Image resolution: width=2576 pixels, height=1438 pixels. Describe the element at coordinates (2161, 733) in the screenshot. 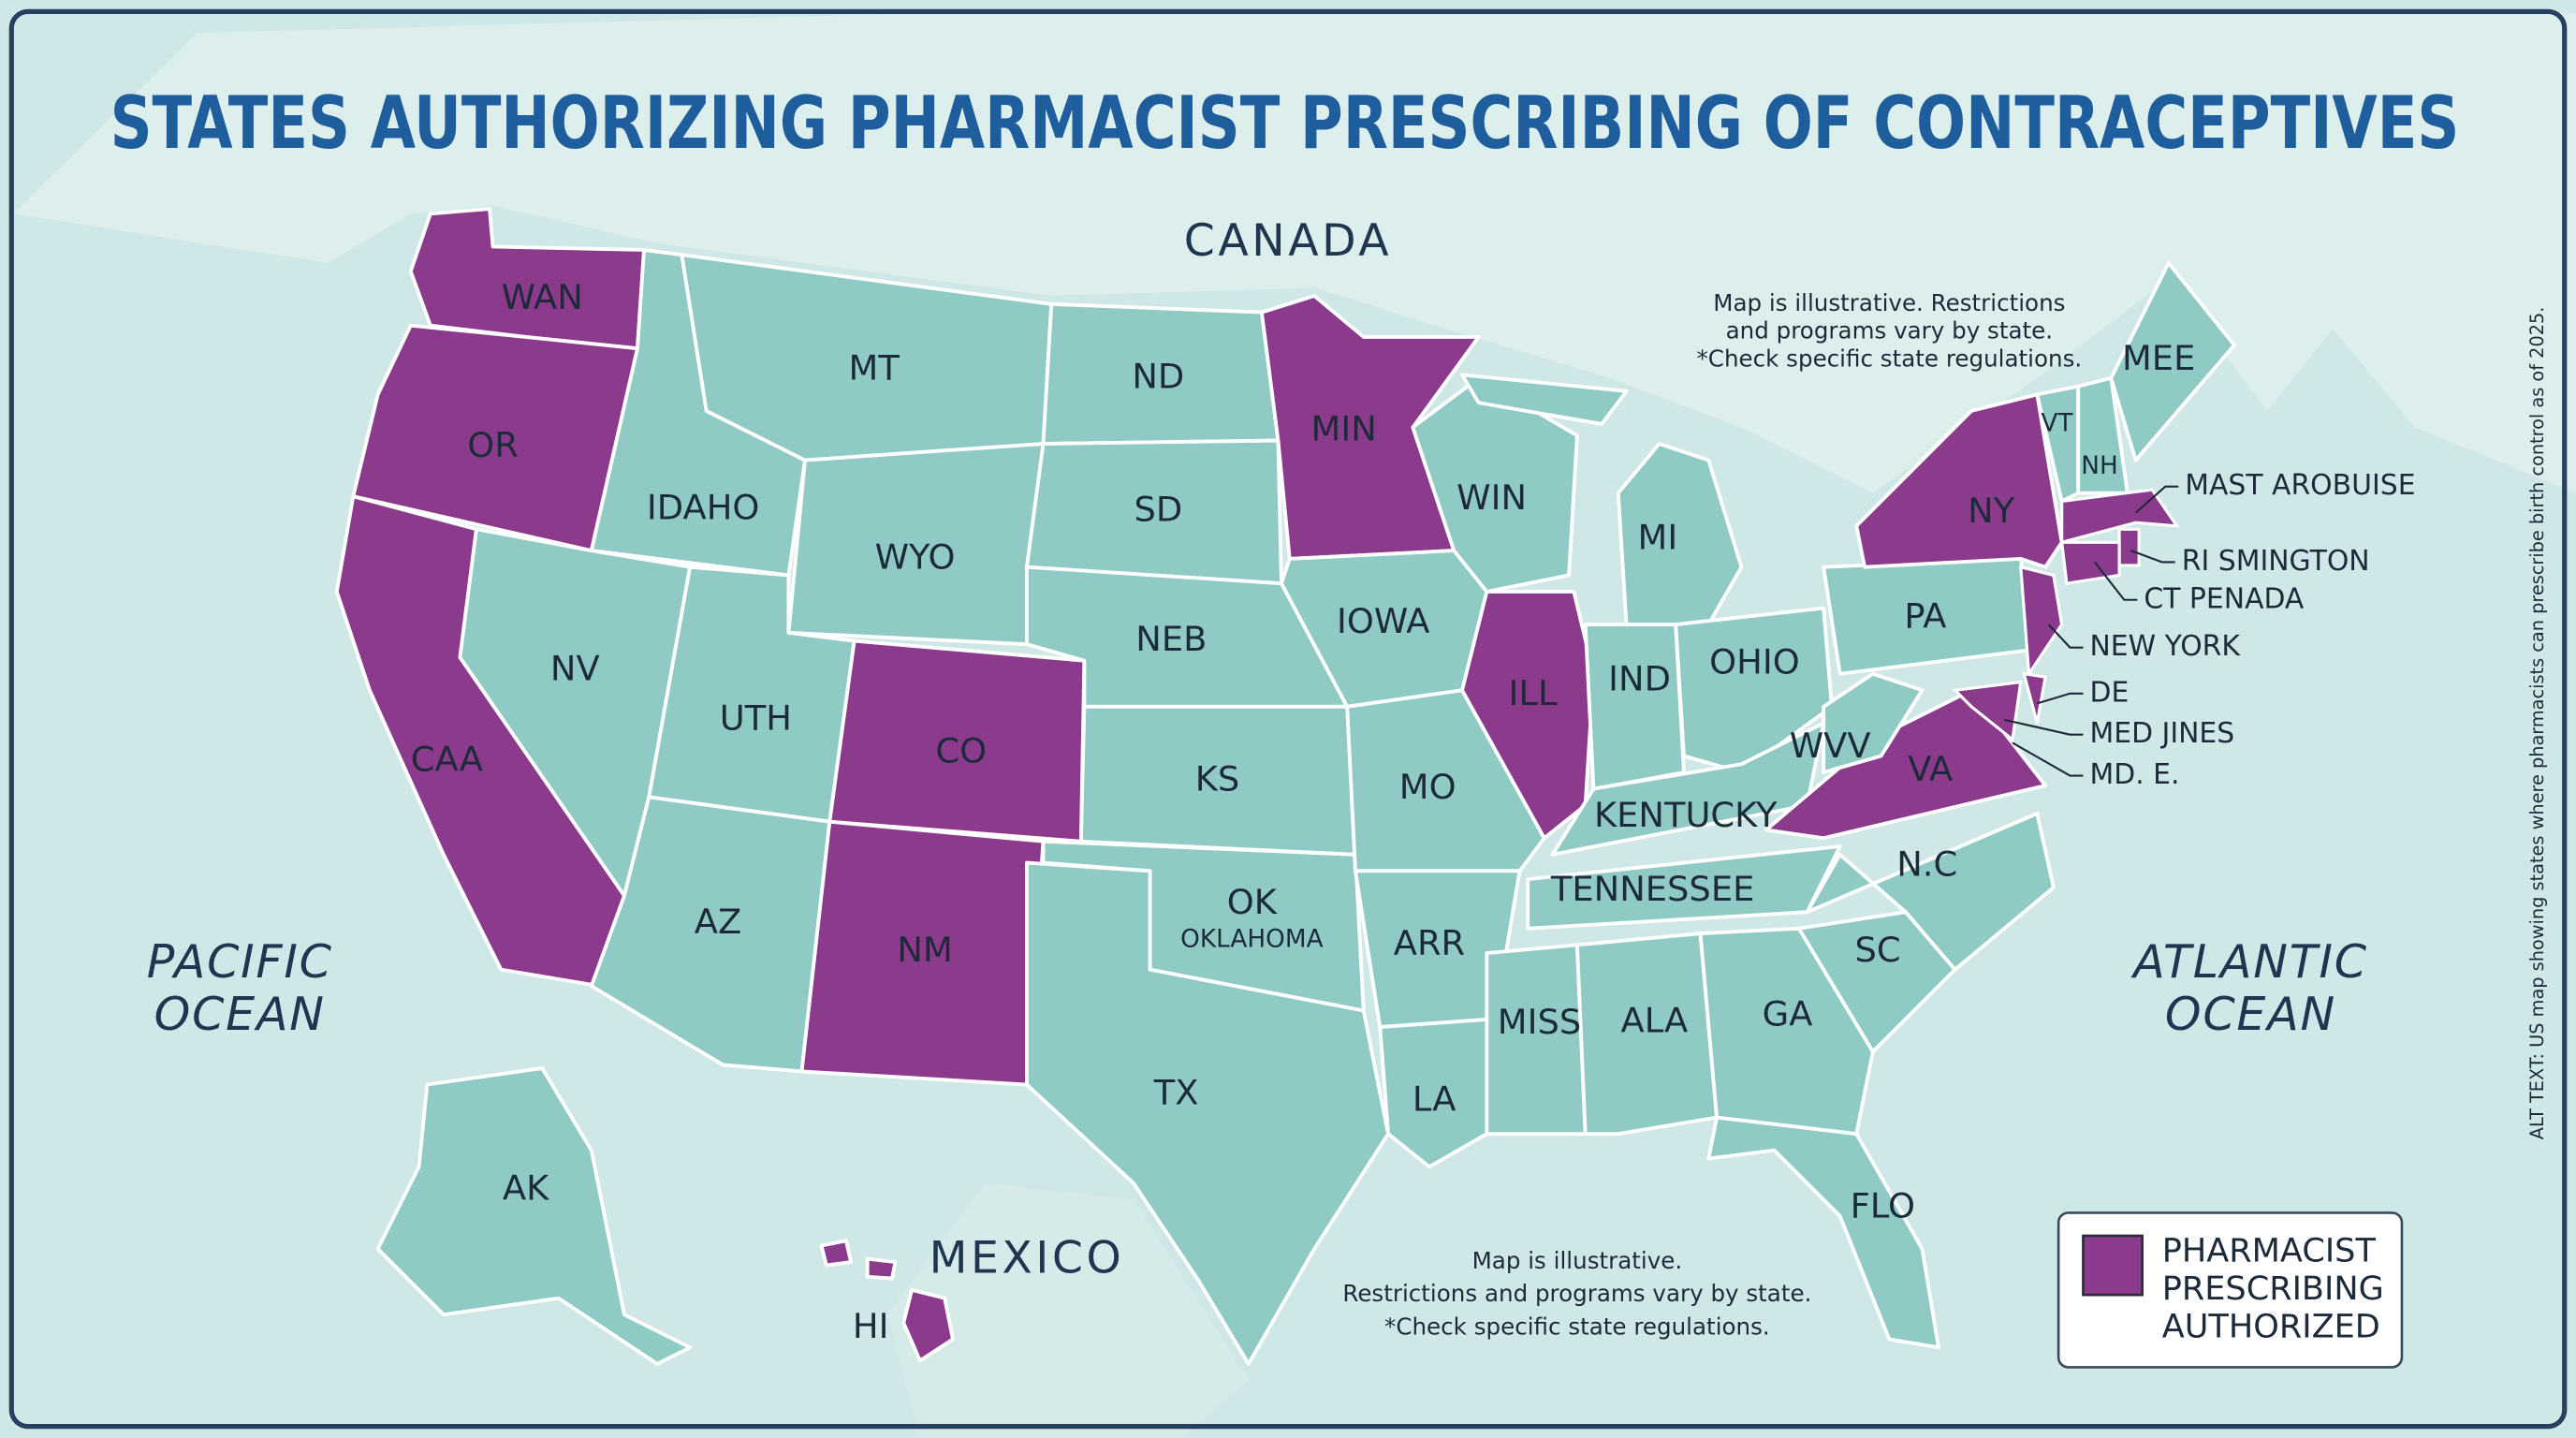

I see `callout-label: MED JINES` at that location.